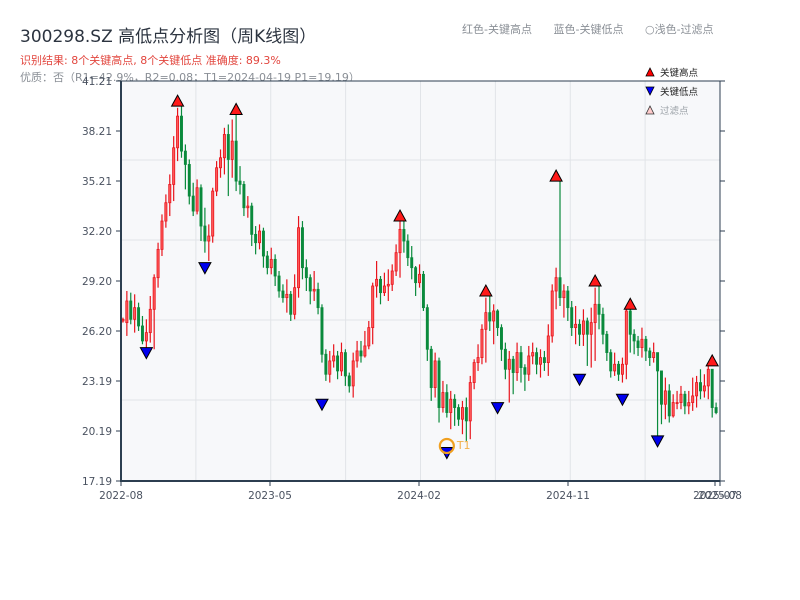 This screenshot has height=600, width=800. What do you see at coordinates (97, 432) in the screenshot?
I see `y-tick-label: 20.19` at bounding box center [97, 432].